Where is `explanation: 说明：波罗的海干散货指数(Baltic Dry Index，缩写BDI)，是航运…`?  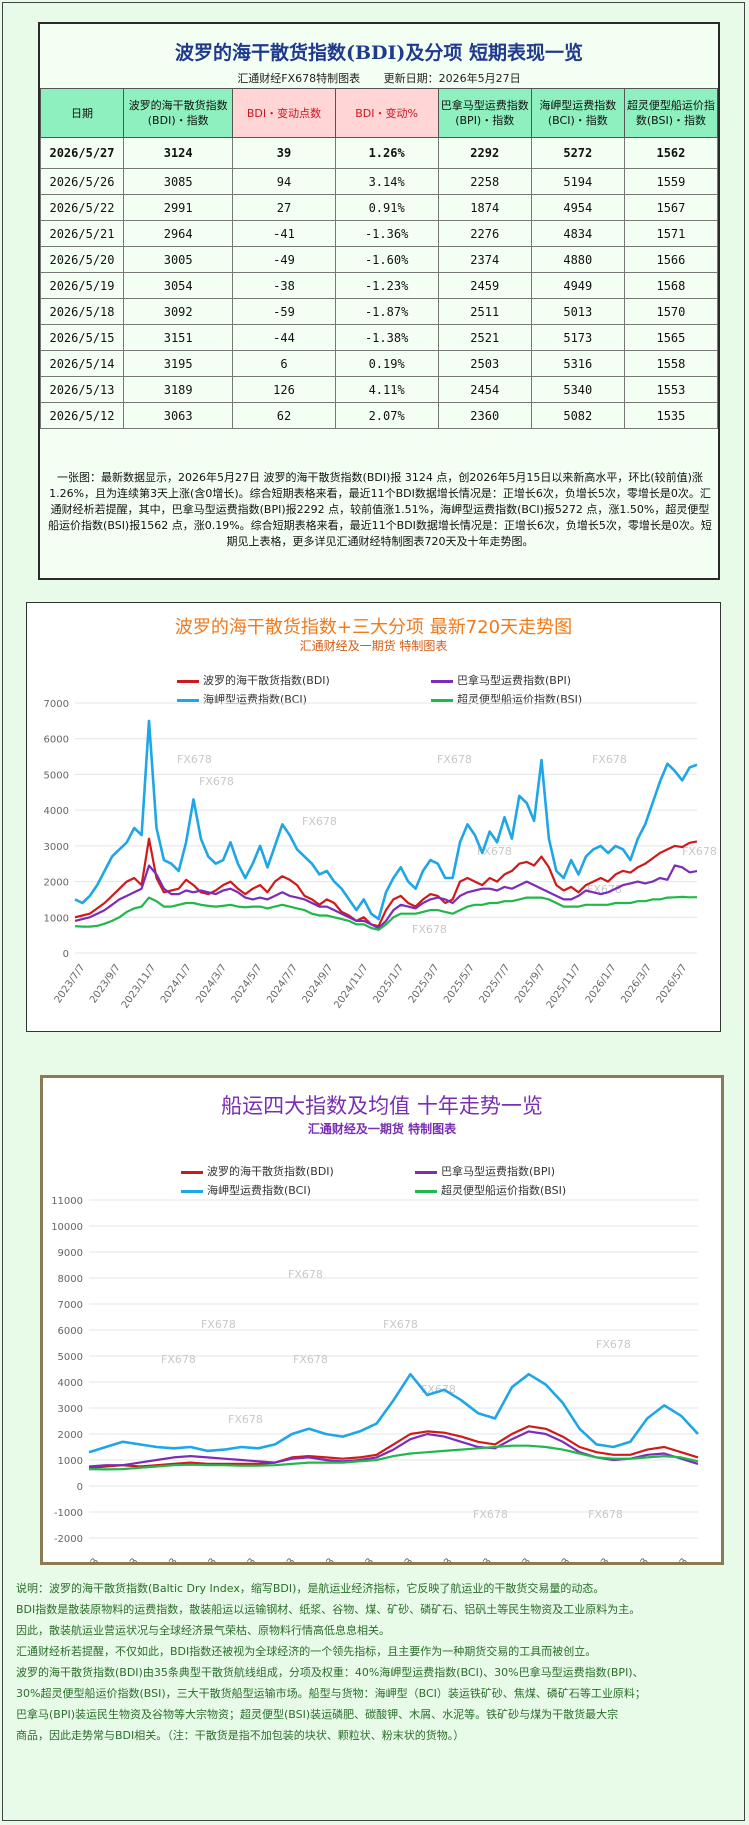
explanation: 说明：波罗的海干散货指数(Baltic Dry Index，缩写BDI)，是航运… is located at coordinates (377, 1662).